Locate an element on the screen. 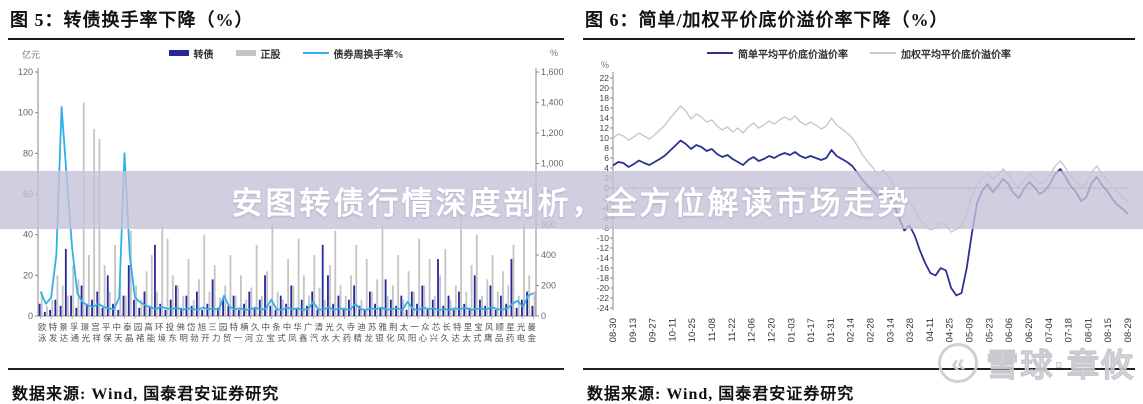 This screenshot has width=1143, height=404. svg-text: 09-13 is located at coordinates (633, 330).